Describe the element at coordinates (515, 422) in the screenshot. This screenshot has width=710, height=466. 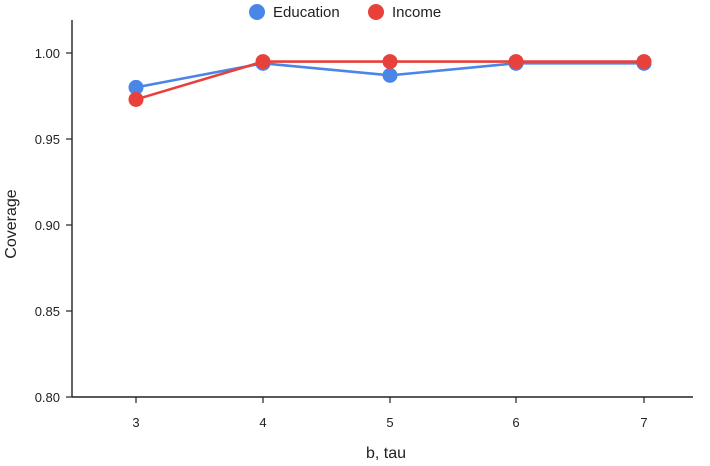
I see `x-tick-label: 6` at that location.